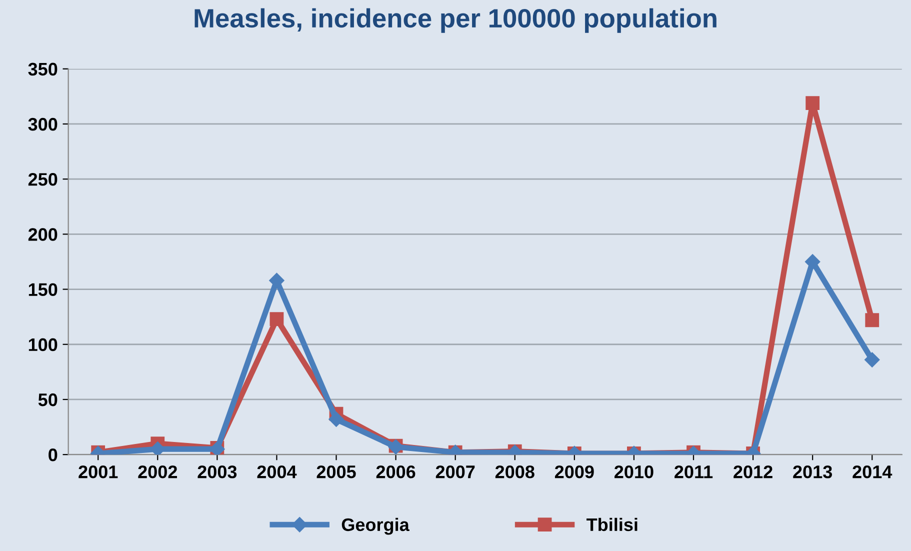  Describe the element at coordinates (43, 69) in the screenshot. I see `y-tick-label: 350` at that location.